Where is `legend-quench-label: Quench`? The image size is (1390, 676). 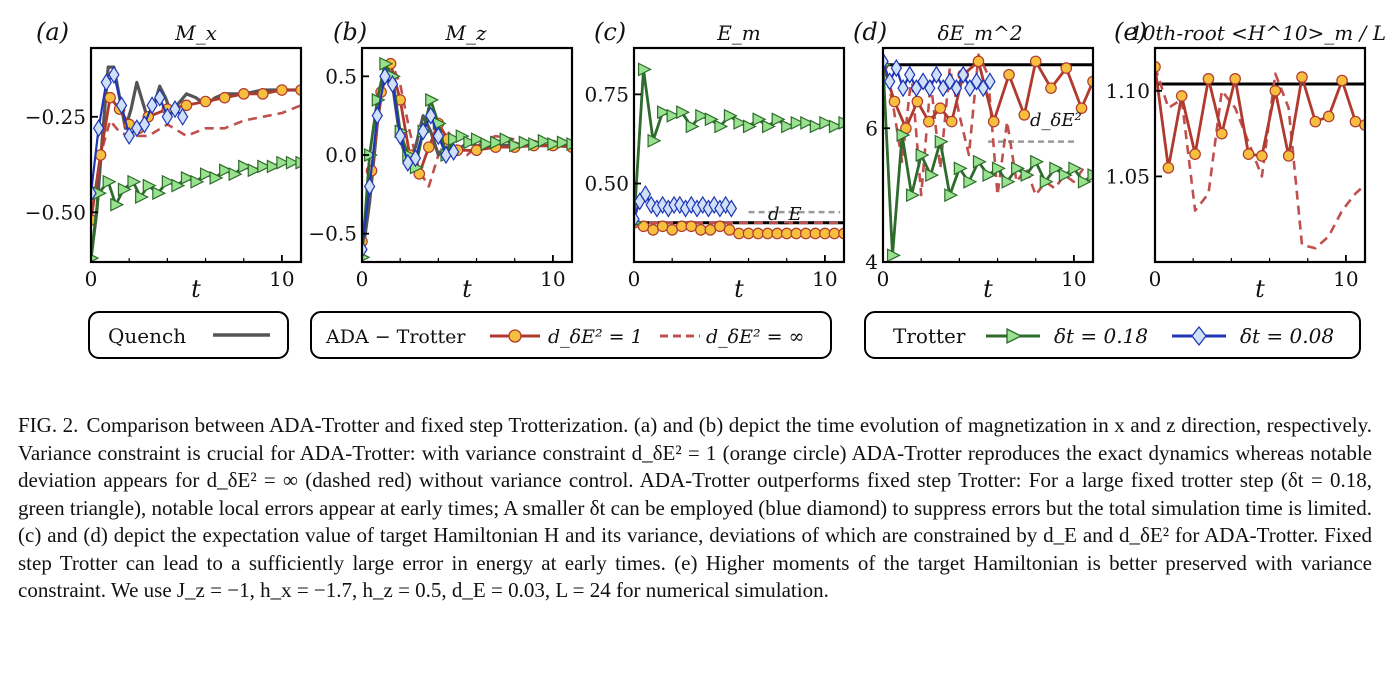
legend-quench-label: Quench is located at coordinates (147, 336).